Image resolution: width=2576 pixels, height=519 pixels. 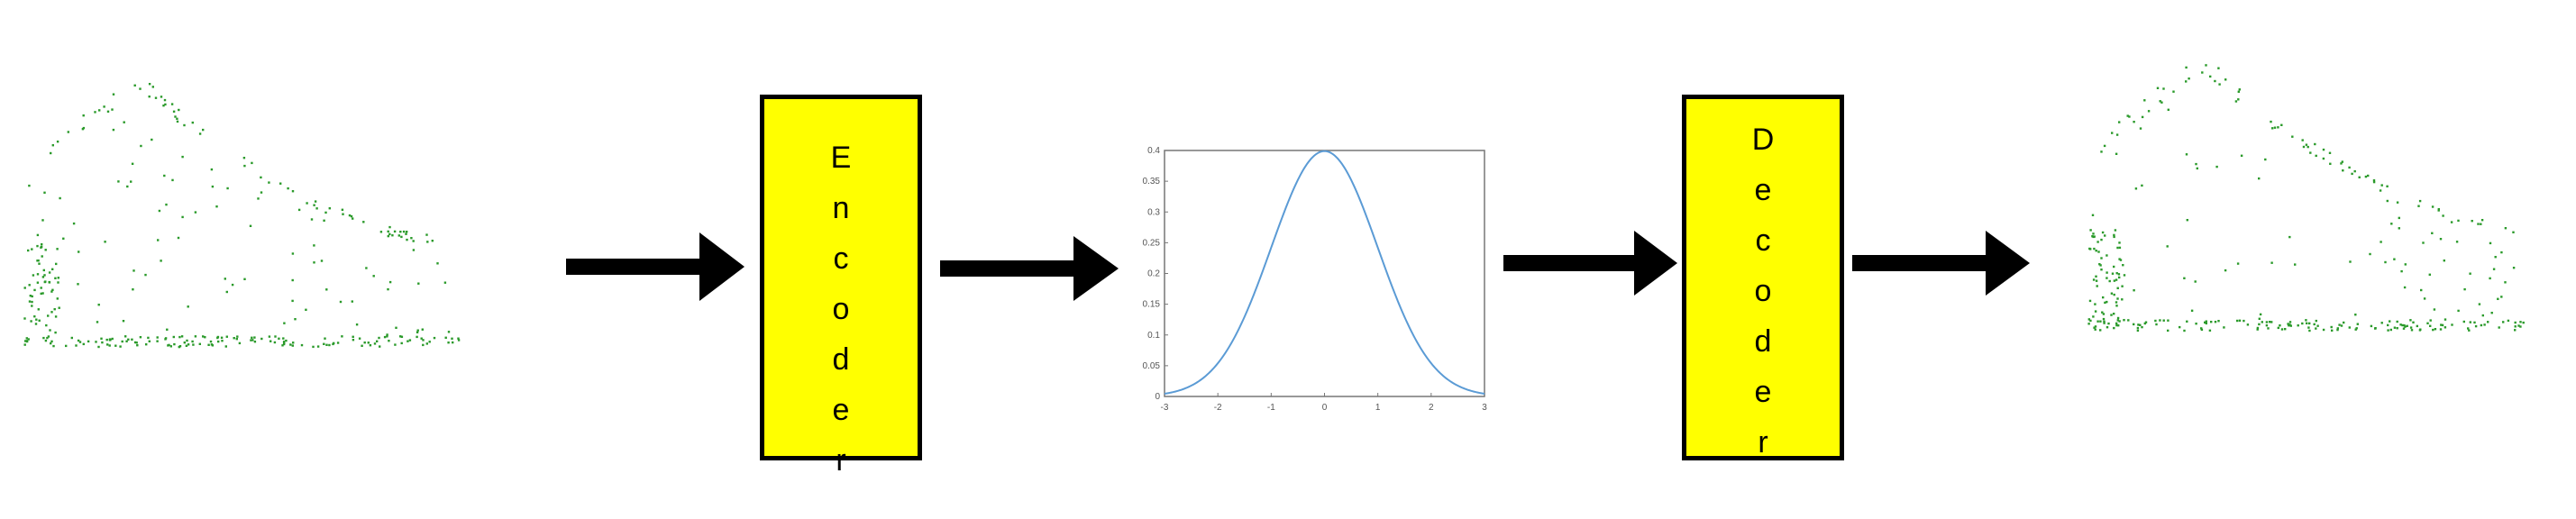 I want to click on y-tick-label: 0.25, so click(x=1152, y=243).